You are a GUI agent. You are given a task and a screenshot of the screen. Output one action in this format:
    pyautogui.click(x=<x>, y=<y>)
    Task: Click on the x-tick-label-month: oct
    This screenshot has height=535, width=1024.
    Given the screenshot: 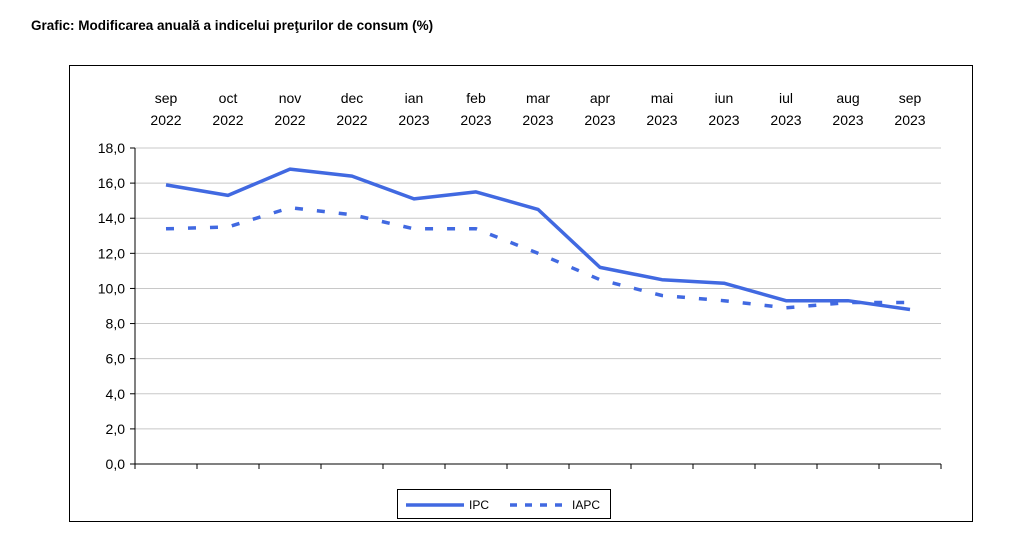 What is the action you would take?
    pyautogui.click(x=228, y=98)
    